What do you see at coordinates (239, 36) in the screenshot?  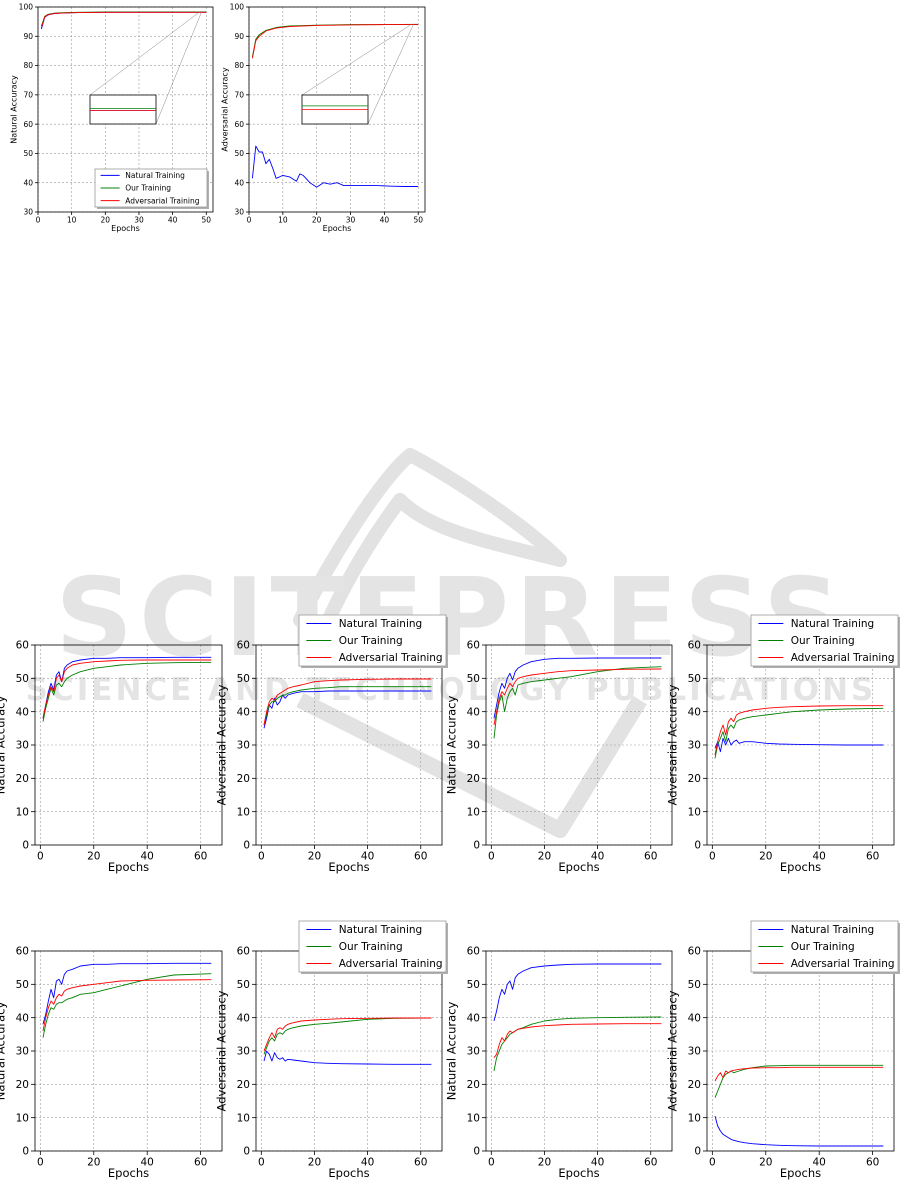 I see `y-tick-label: 90` at bounding box center [239, 36].